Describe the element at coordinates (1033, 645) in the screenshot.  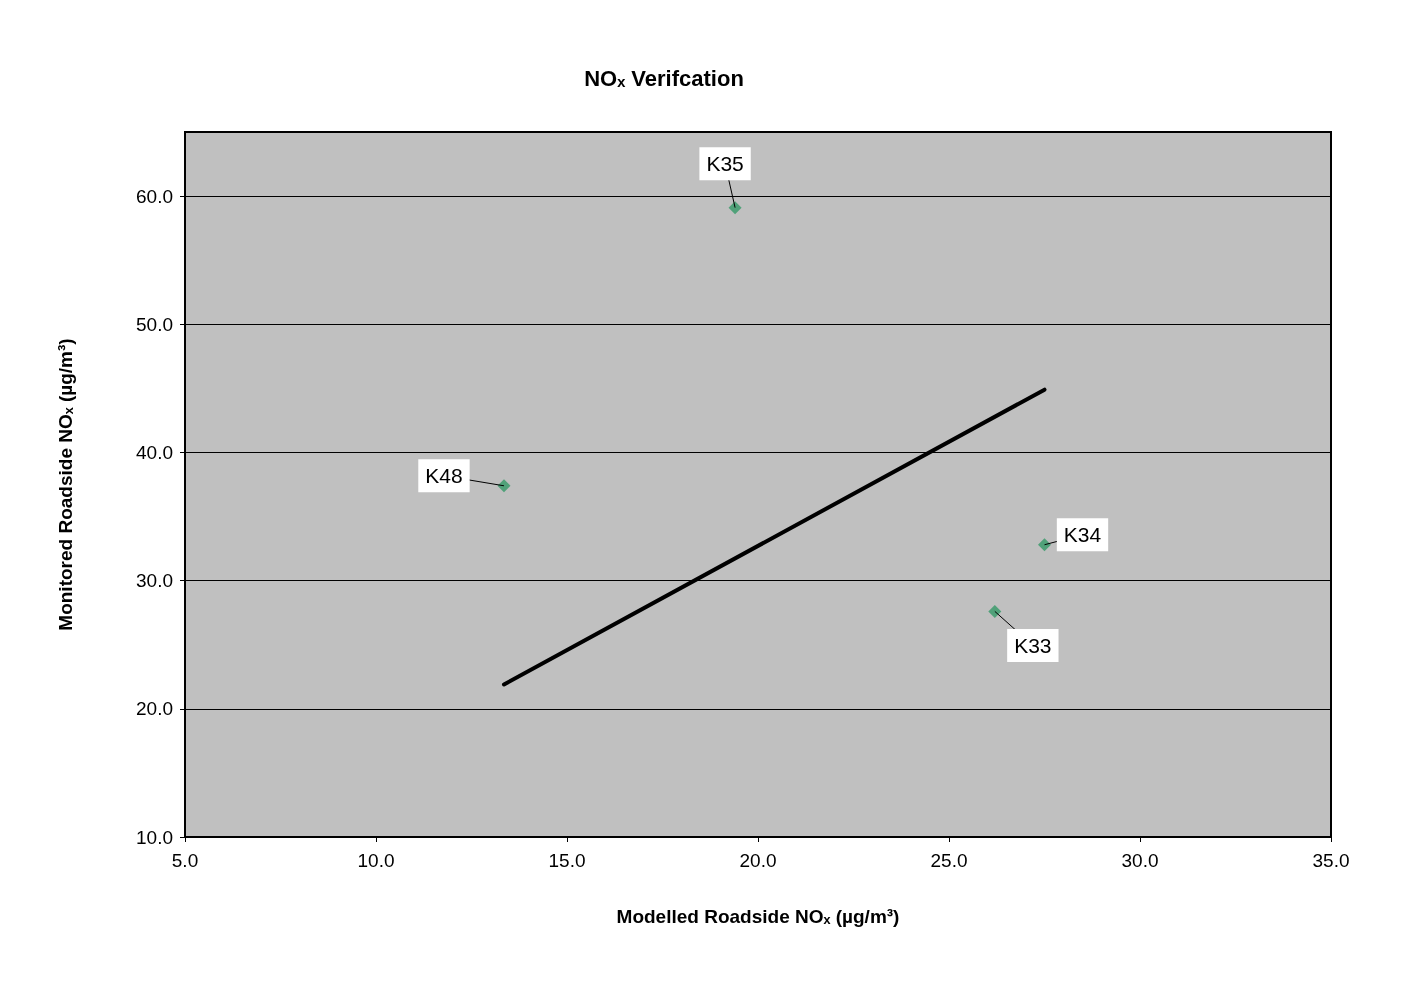
I see `annotation: K33` at that location.